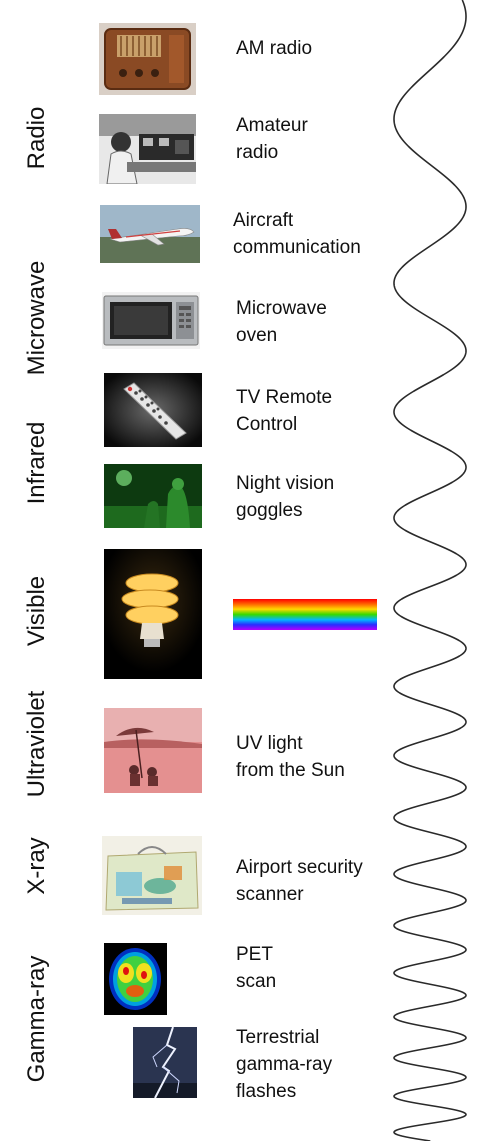  I want to click on caption-night-vision: Night vision goggles, so click(285, 497).